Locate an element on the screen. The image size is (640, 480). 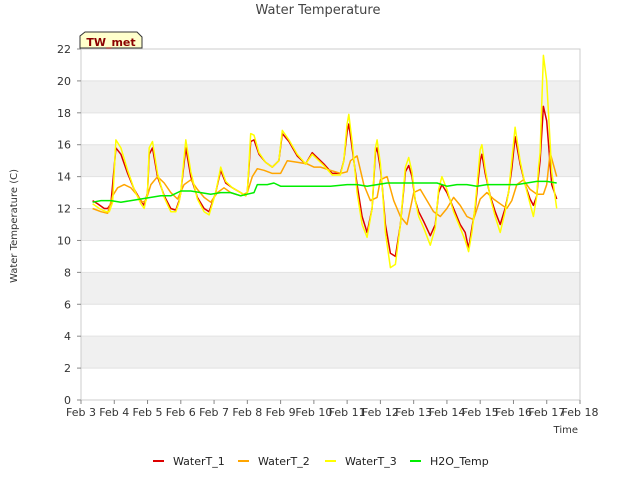
y-axis-title: Water Temperature (C) is located at coordinates (14, 226).